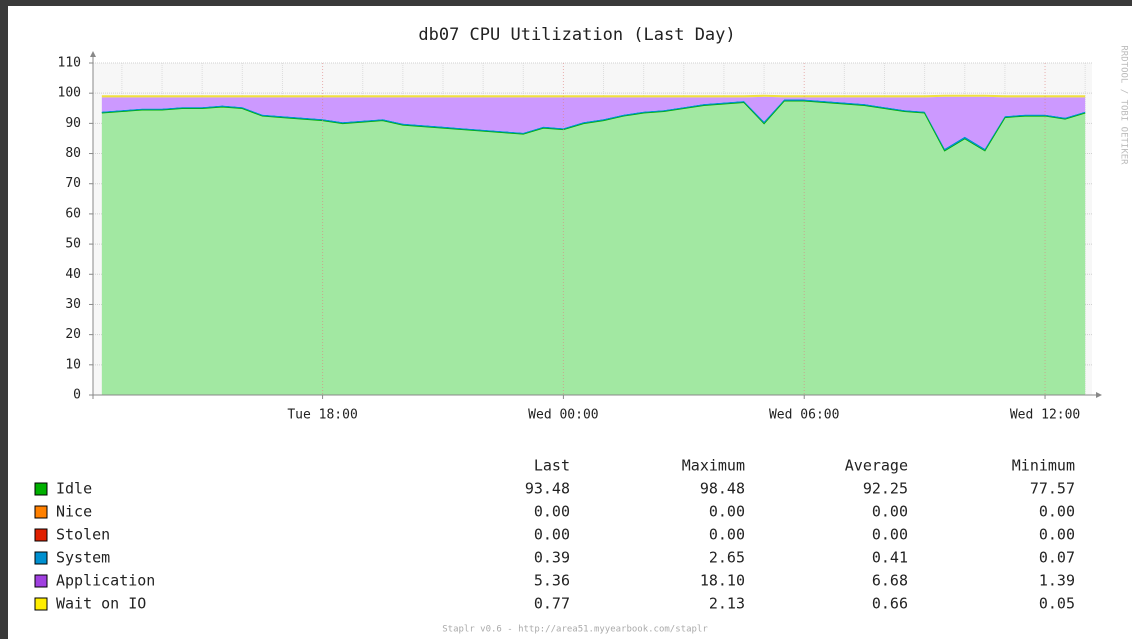  I want to click on y-tick-label: 40, so click(73, 274).